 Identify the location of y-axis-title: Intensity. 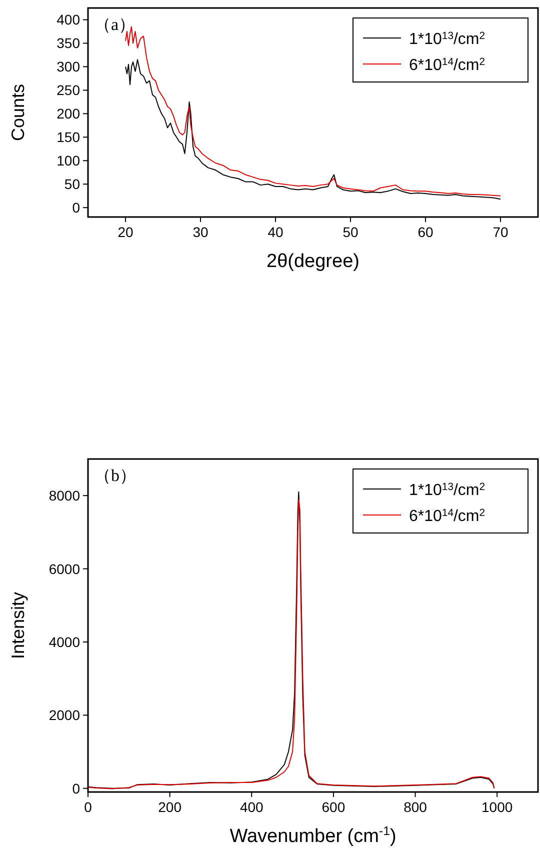
(18, 626).